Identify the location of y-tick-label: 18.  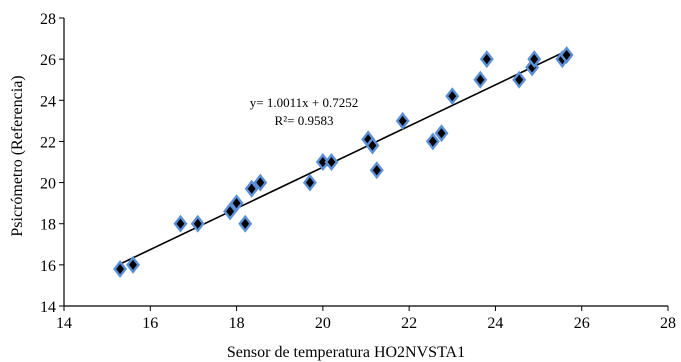
(48, 225).